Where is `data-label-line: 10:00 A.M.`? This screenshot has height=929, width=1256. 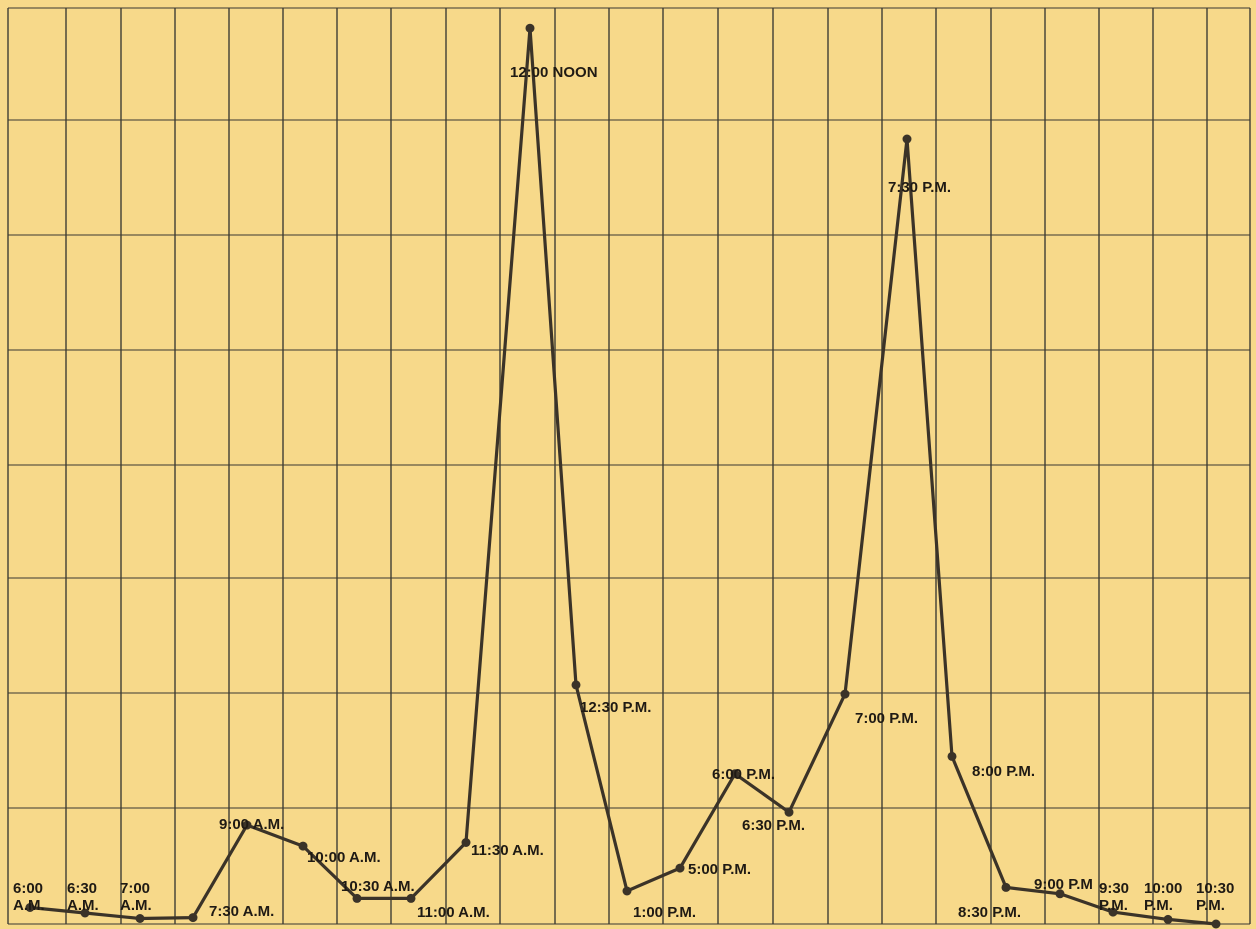 data-label-line: 10:00 A.M. is located at coordinates (344, 857).